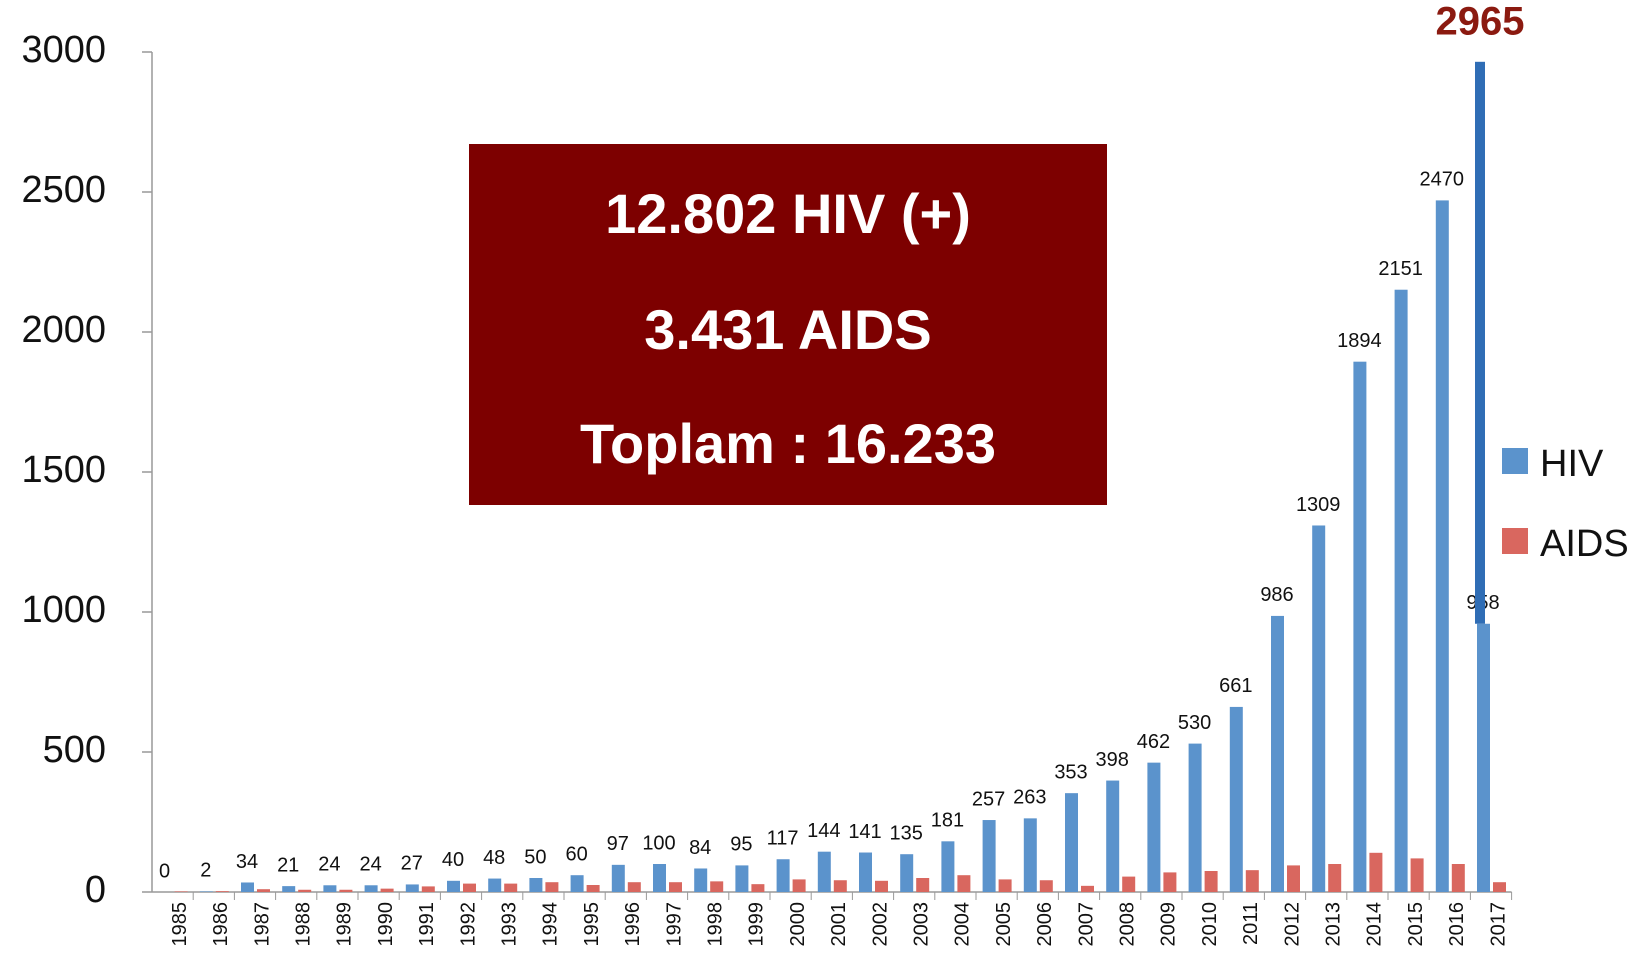 This screenshot has width=1650, height=963. What do you see at coordinates (1045, 924) in the screenshot?
I see `x-tick-label: 2006` at bounding box center [1045, 924].